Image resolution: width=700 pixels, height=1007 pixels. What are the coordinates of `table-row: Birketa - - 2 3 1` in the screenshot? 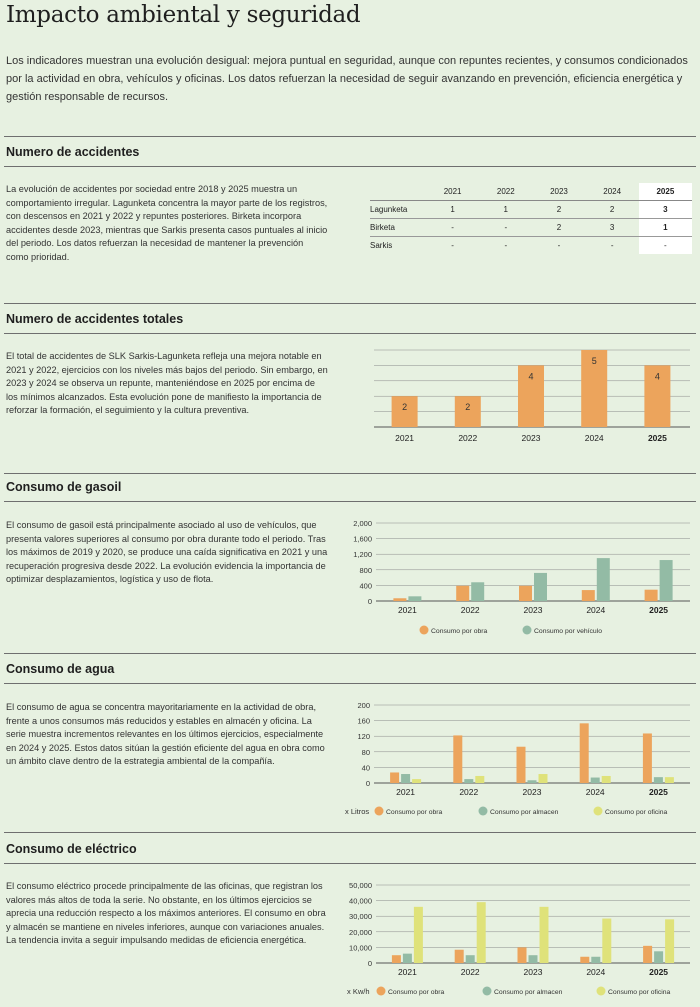 It's located at (531, 227).